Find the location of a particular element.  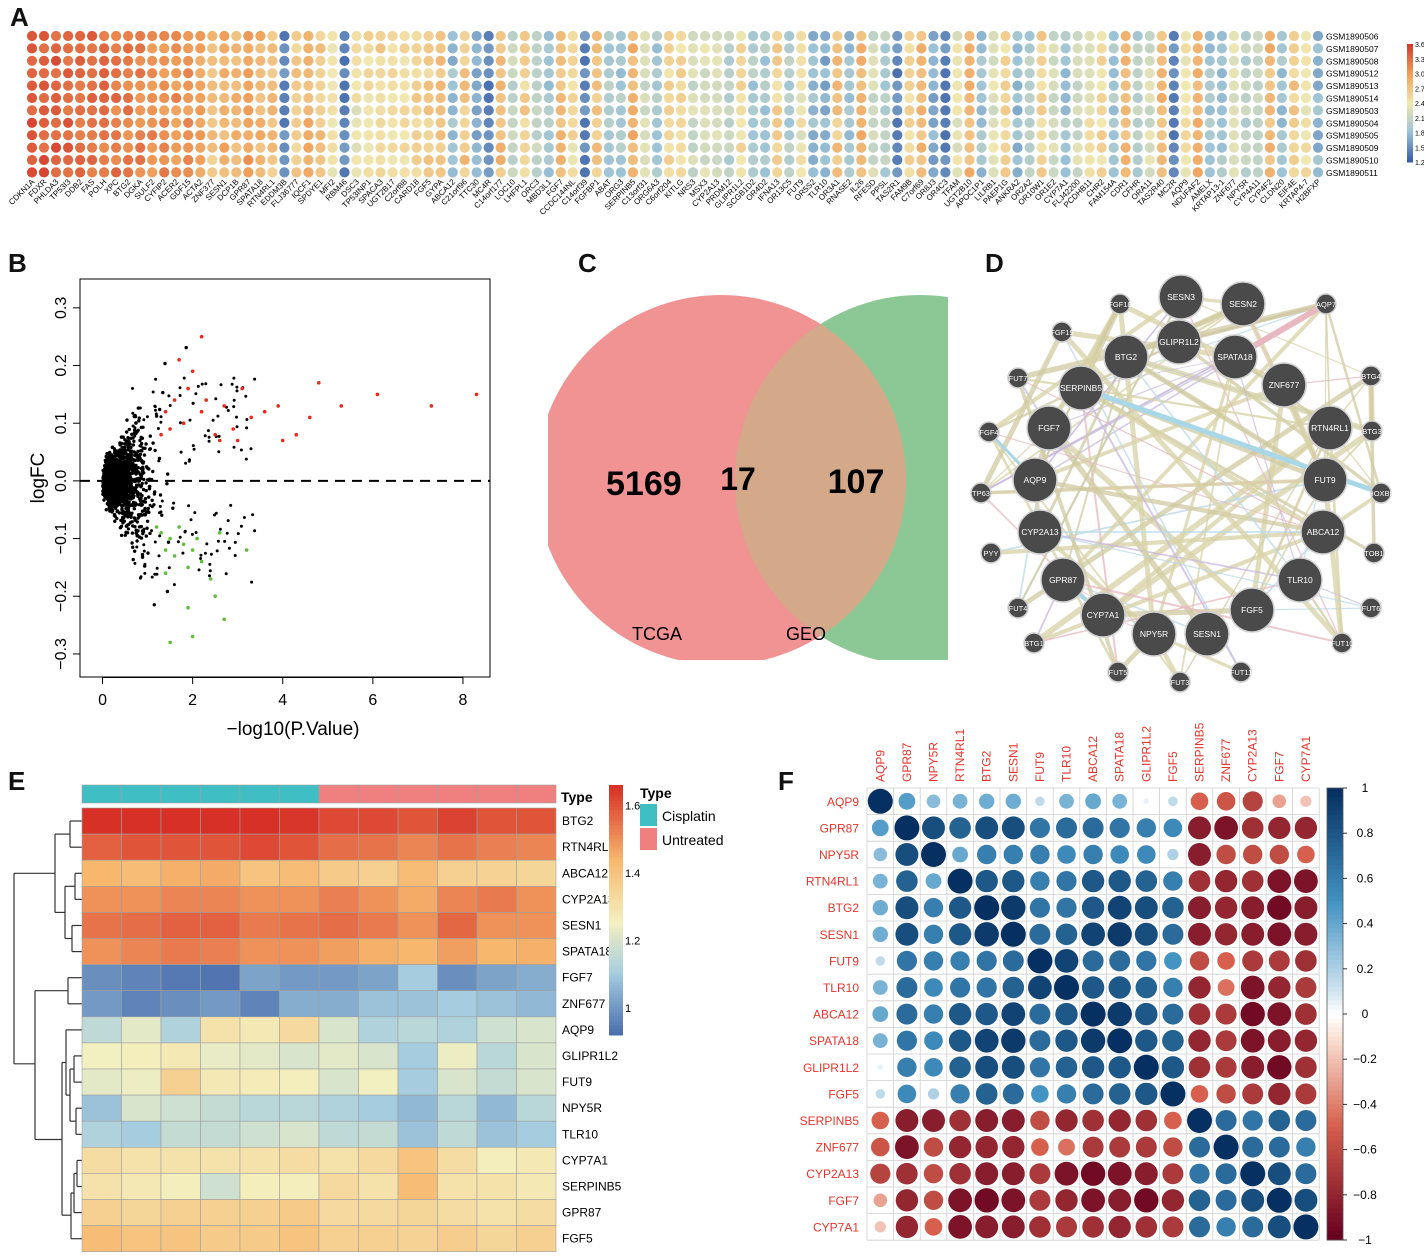

legend-title: Type is located at coordinates (656, 793).